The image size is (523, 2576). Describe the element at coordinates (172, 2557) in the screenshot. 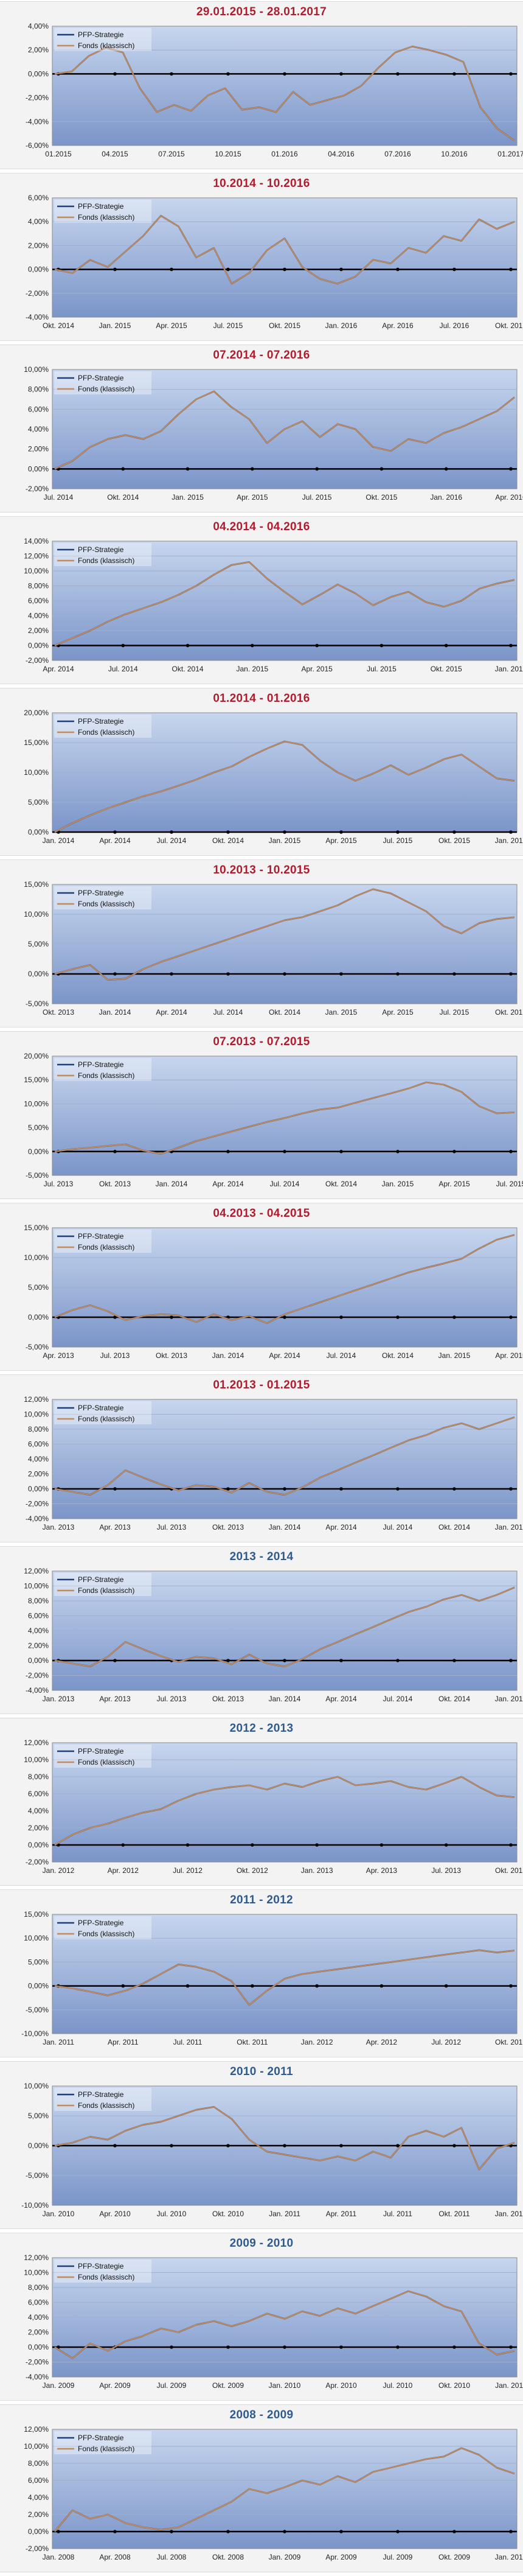

I see `x-tick-label: Jul. 2008` at that location.